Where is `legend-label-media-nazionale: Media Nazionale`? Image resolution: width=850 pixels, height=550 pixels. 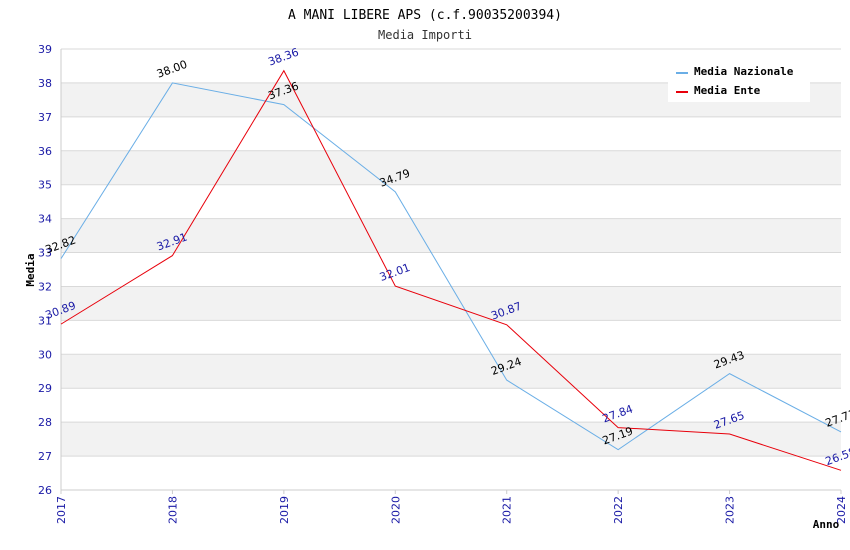 legend-label-media-nazionale: Media Nazionale is located at coordinates (744, 71).